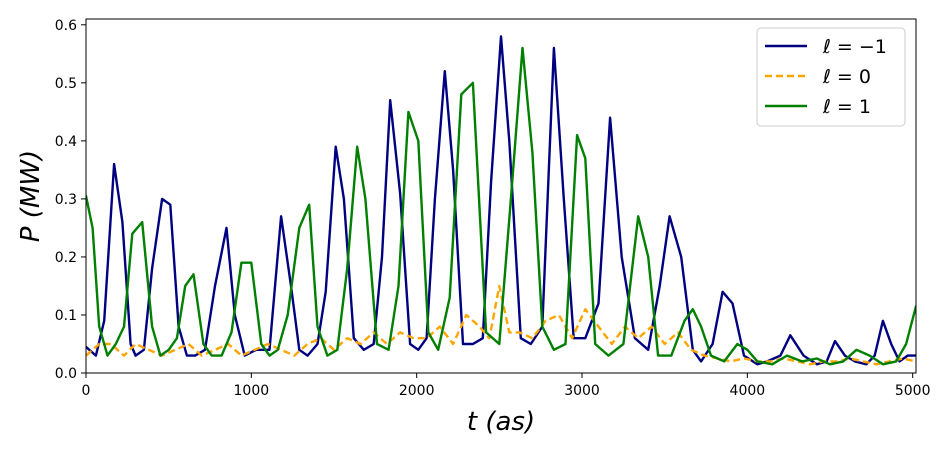  Describe the element at coordinates (501, 422) in the screenshot. I see `x-axis-label: t (as)` at that location.